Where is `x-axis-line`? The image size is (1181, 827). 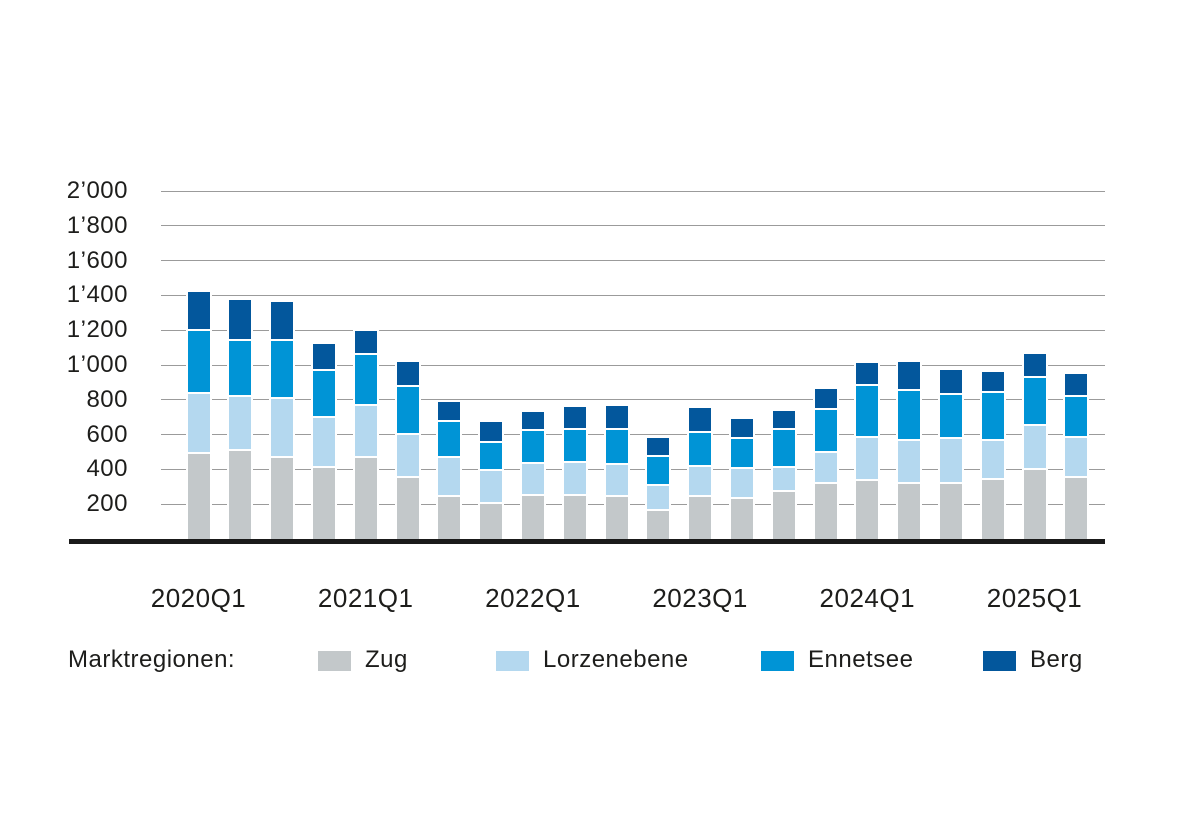
x-axis-line is located at coordinates (587, 541).